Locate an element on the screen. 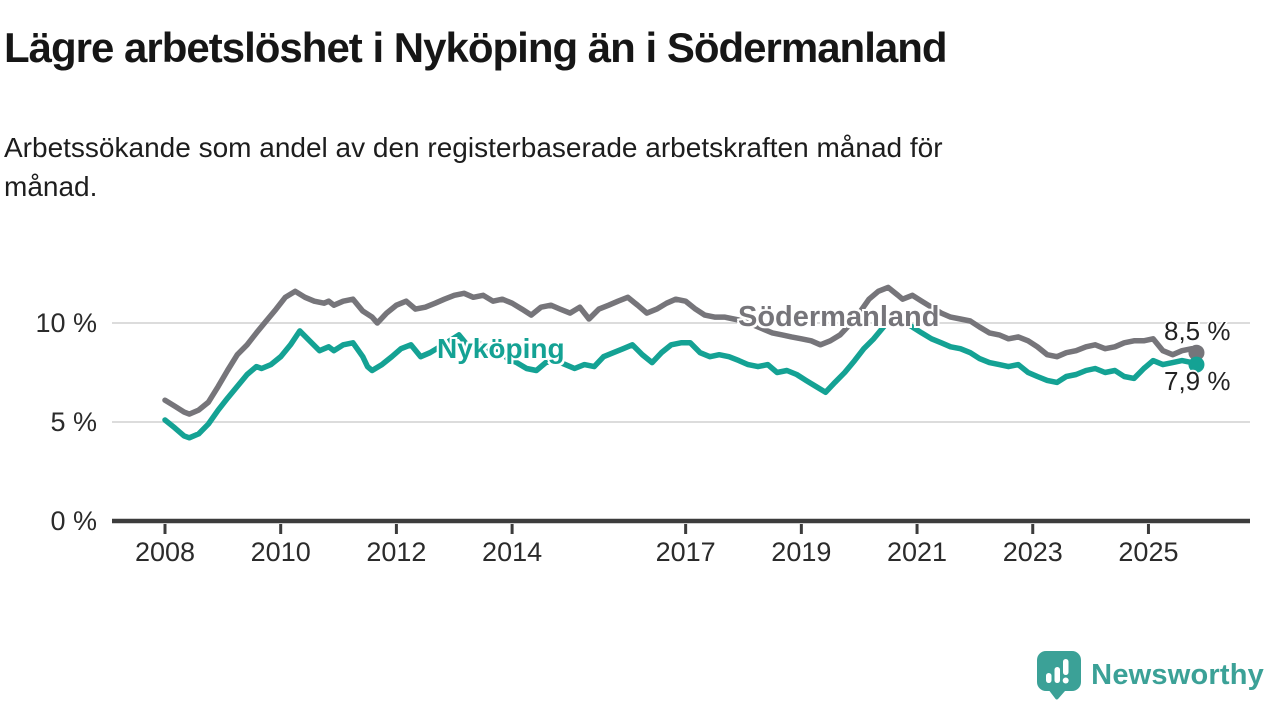  series-label-sodermanland: Södermanland is located at coordinates (839, 317).